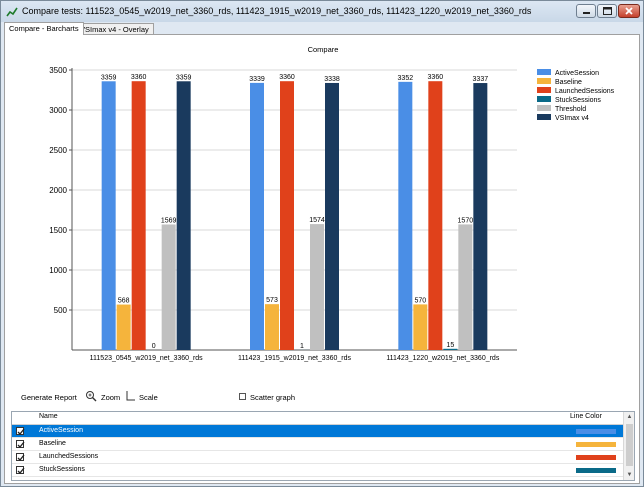 This screenshot has width=644, height=487. I want to click on scatter-graph-checkbox, so click(242, 396).